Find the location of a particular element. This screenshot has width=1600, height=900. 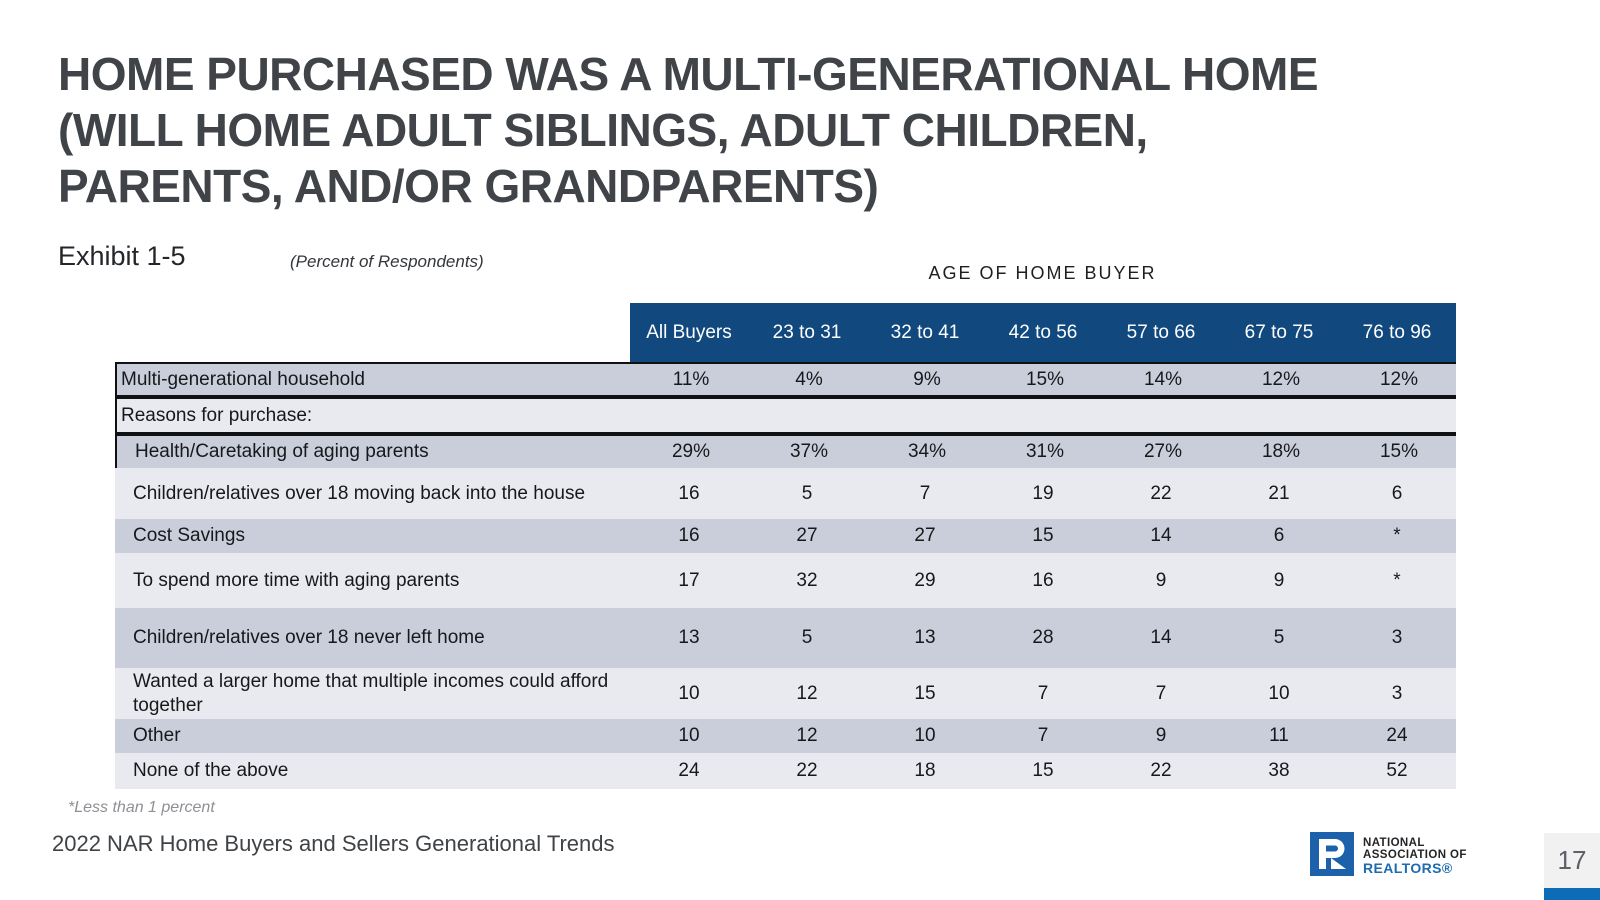

nar-logo-text: NATIONAL ASSOCIATION OF REALTORS® is located at coordinates (1415, 857).